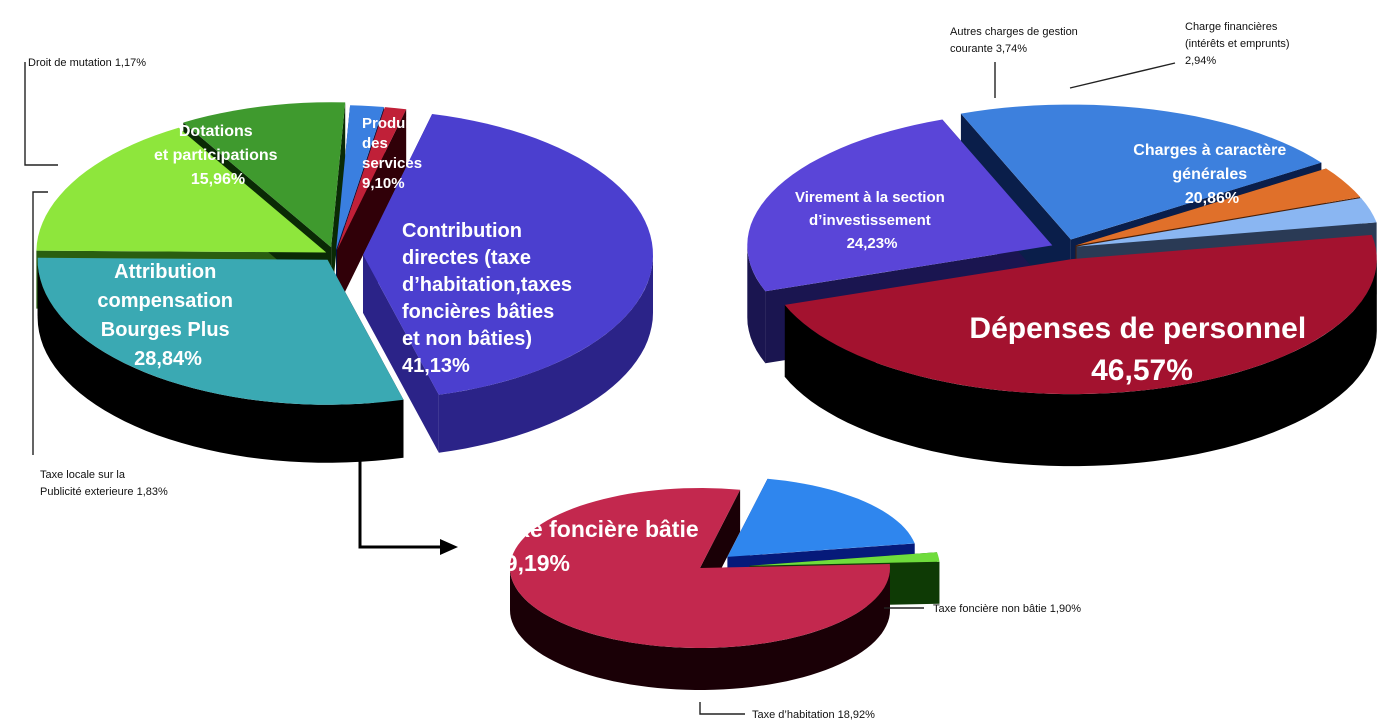 This screenshot has width=1395, height=727. Describe the element at coordinates (87, 63) in the screenshot. I see `label-droit-mutation: Droit de mutation 1,17%` at that location.